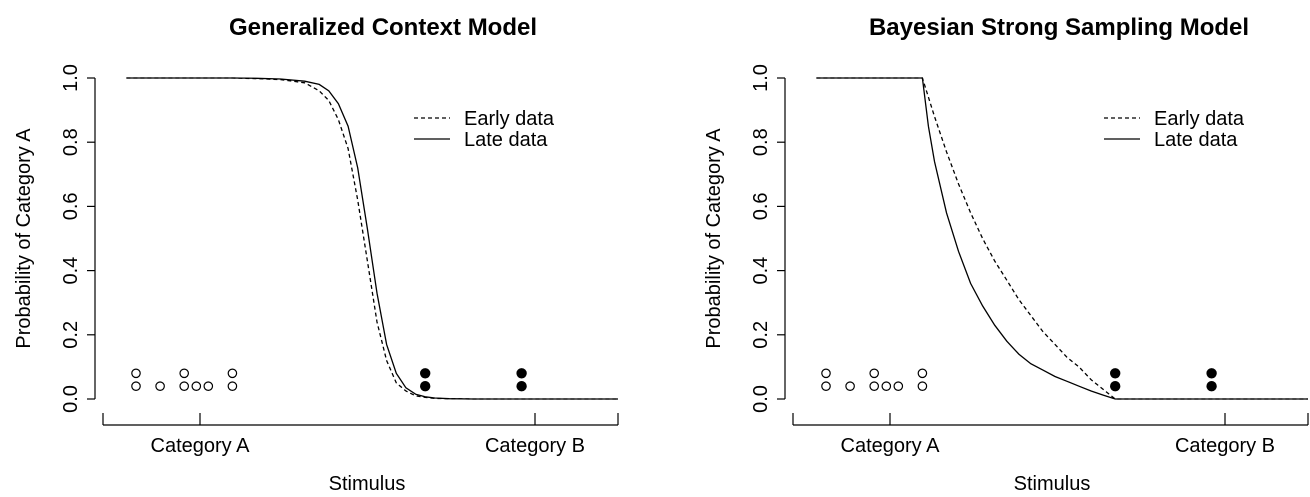 Image resolution: width=1310 pixels, height=497 pixels. What do you see at coordinates (1059, 27) in the screenshot?
I see `chart-title: Bayesian Strong Sampling Model` at bounding box center [1059, 27].